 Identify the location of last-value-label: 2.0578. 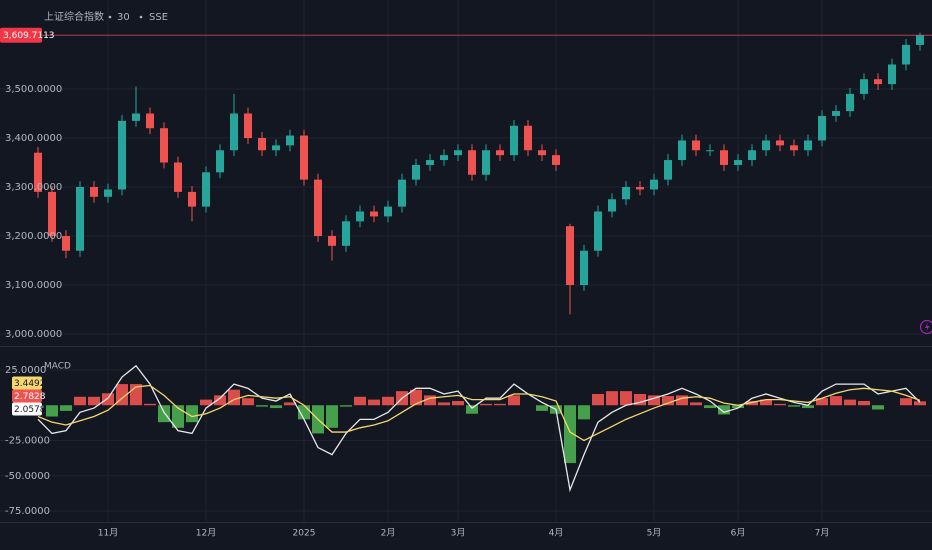
(30, 410).